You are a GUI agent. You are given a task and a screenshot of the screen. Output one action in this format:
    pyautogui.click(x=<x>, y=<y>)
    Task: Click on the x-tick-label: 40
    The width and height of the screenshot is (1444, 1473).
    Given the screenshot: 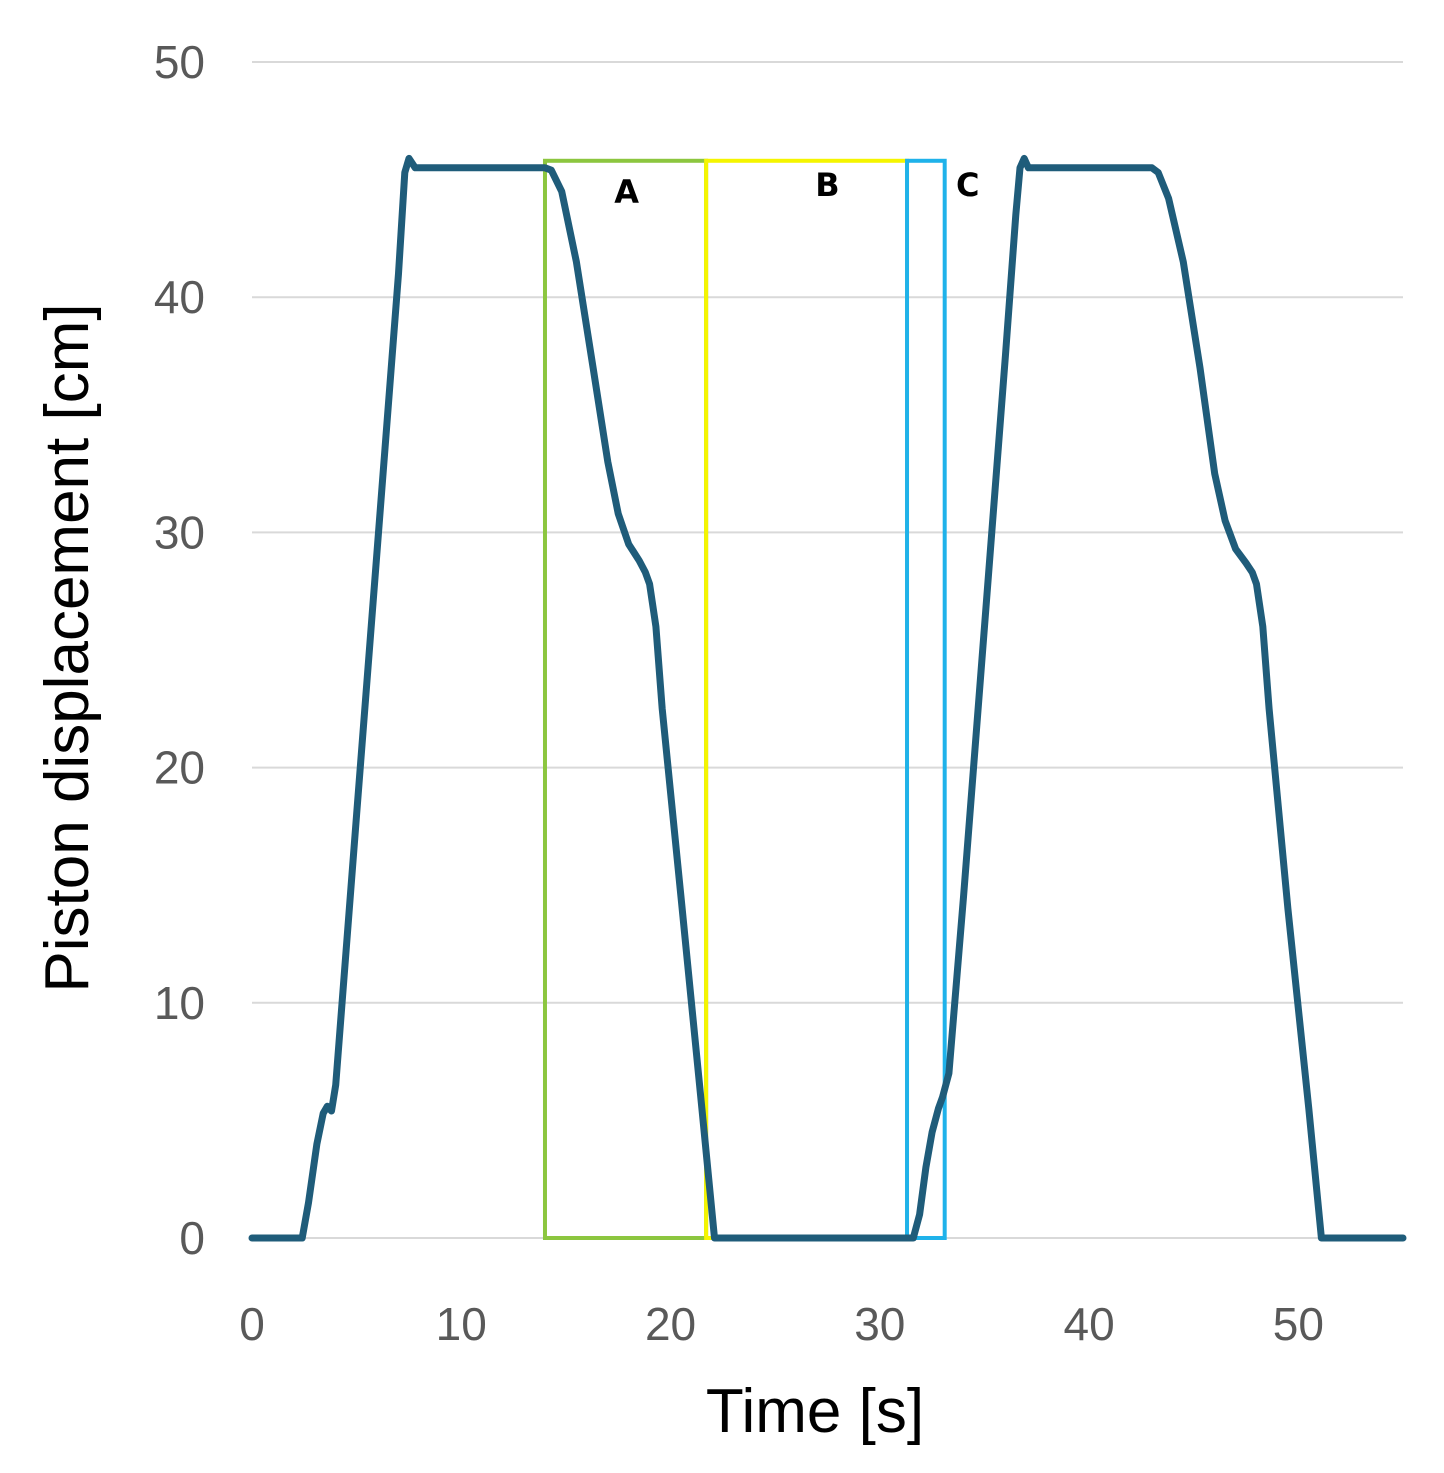 What is the action you would take?
    pyautogui.click(x=1089, y=1324)
    